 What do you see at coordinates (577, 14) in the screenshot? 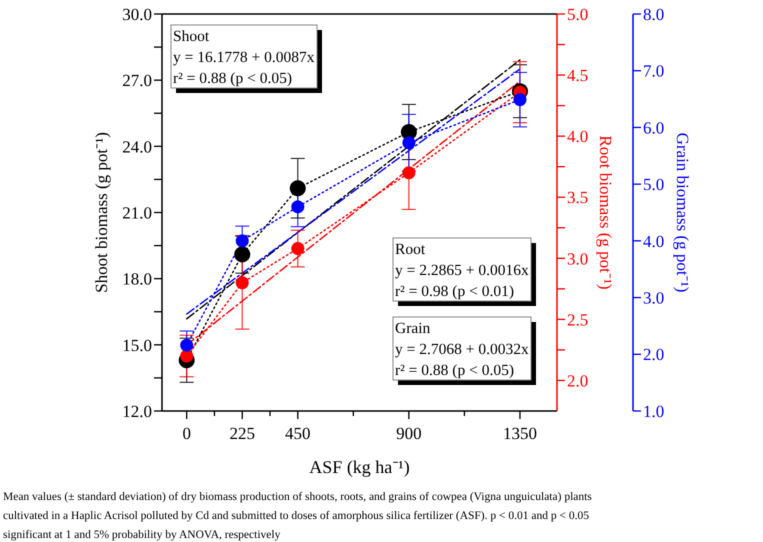
I see `y2-tick-label: 5.0` at bounding box center [577, 14].